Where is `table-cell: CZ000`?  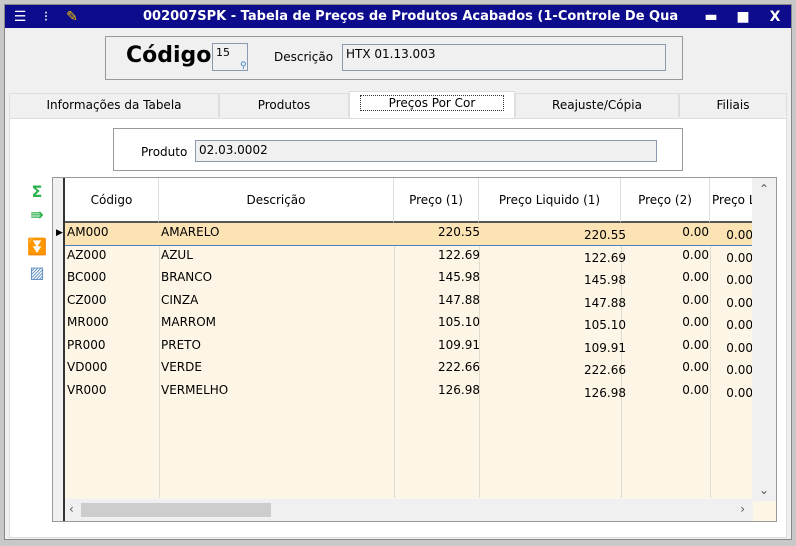
table-cell: CZ000 is located at coordinates (87, 299).